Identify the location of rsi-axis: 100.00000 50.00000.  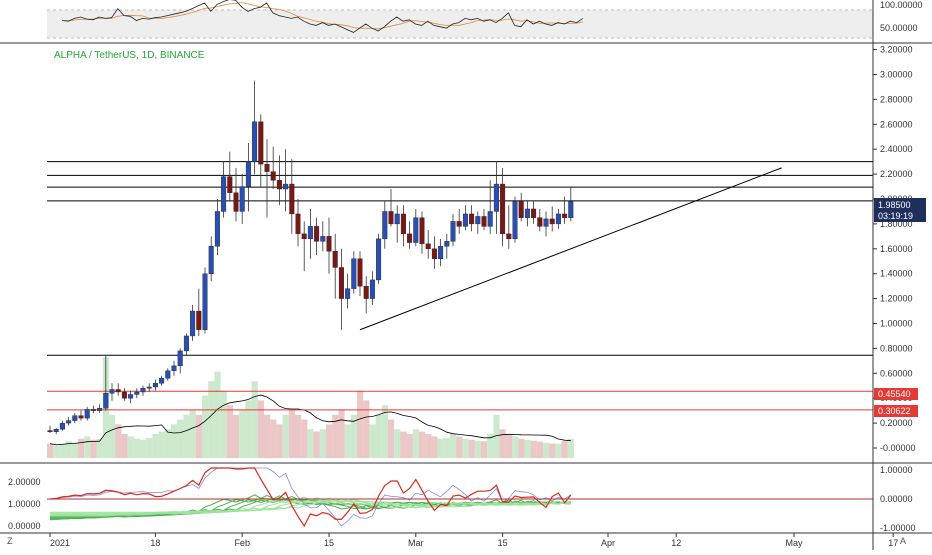
(901, 16).